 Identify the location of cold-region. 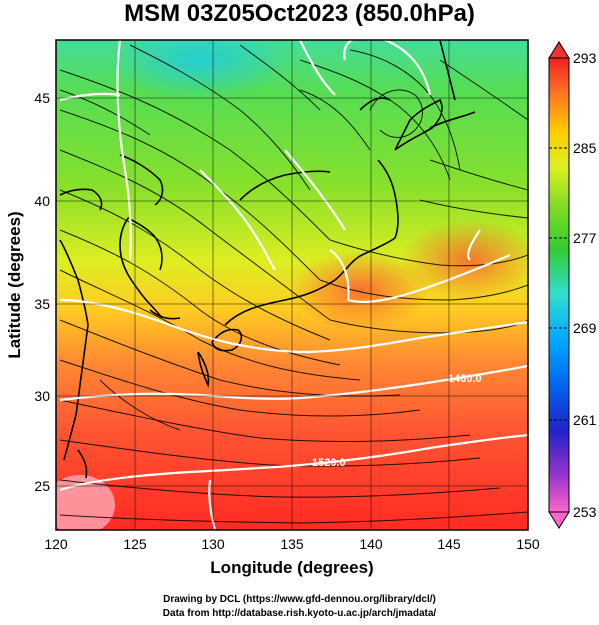
(200, 70).